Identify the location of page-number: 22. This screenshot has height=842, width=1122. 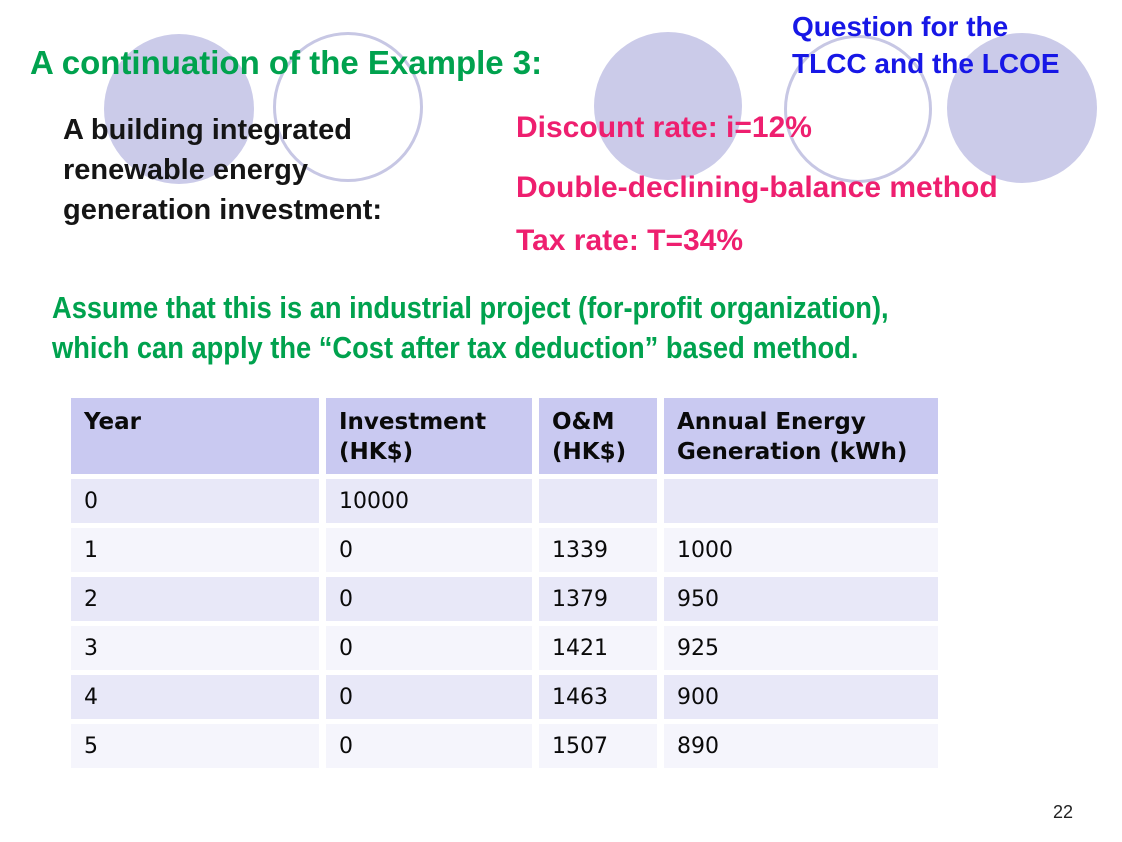
(1063, 812).